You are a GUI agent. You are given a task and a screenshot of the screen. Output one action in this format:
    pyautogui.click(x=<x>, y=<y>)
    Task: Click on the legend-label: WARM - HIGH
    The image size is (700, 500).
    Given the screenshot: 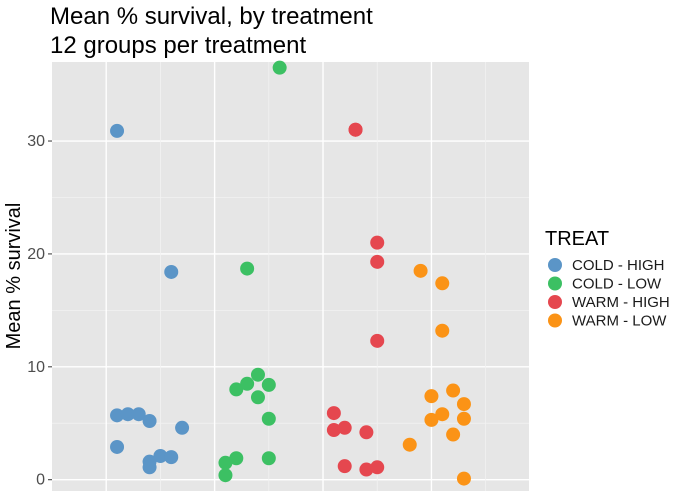 What is the action you would take?
    pyautogui.click(x=621, y=302)
    